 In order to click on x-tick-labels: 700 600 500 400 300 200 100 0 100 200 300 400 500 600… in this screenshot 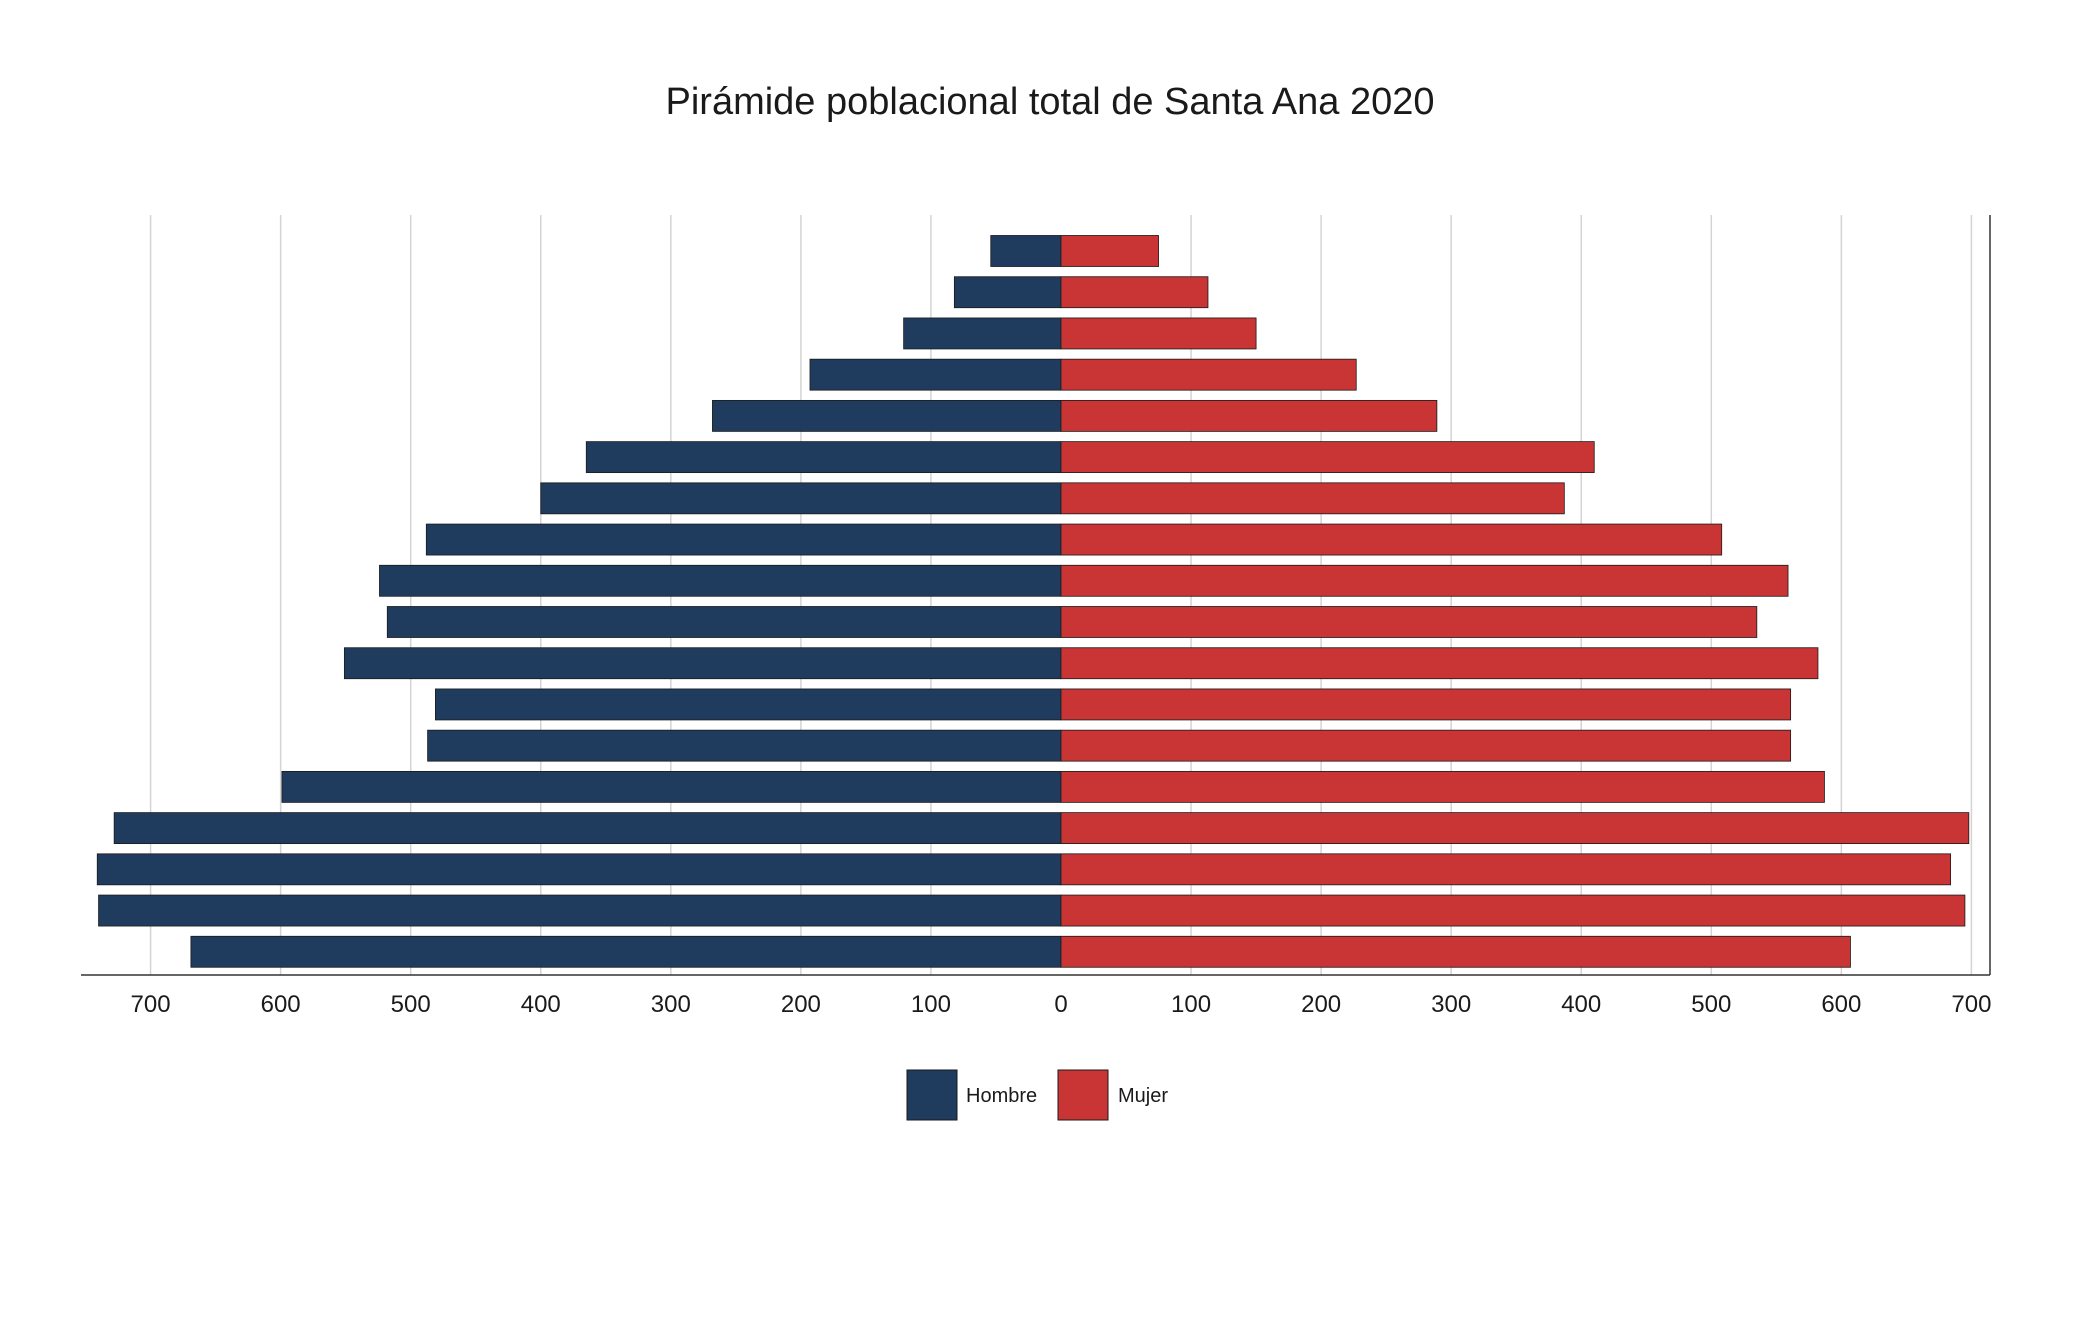, I will do `click(1061, 1004)`.